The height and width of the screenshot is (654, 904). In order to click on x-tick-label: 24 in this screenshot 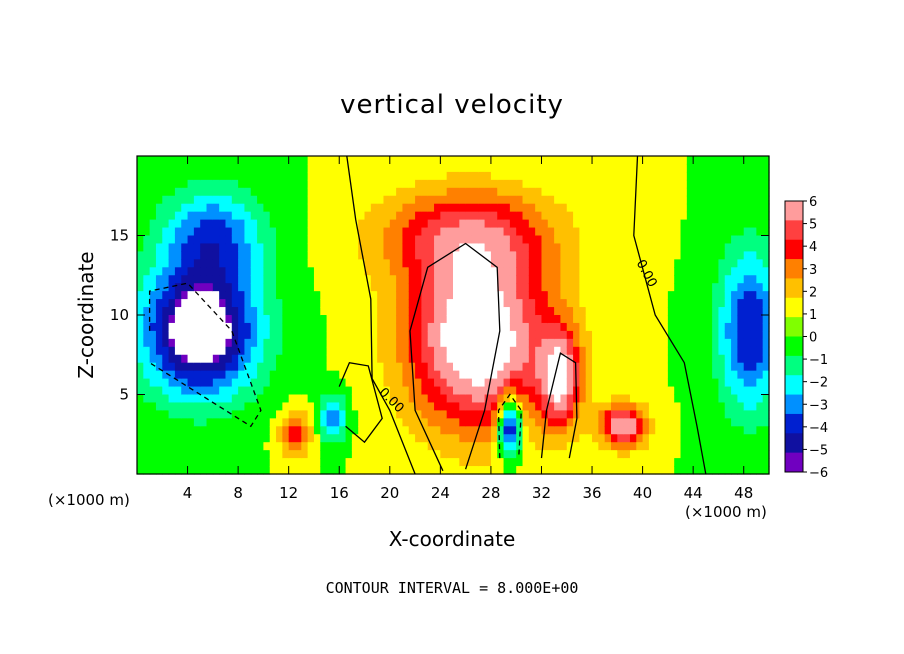, I will do `click(440, 493)`.